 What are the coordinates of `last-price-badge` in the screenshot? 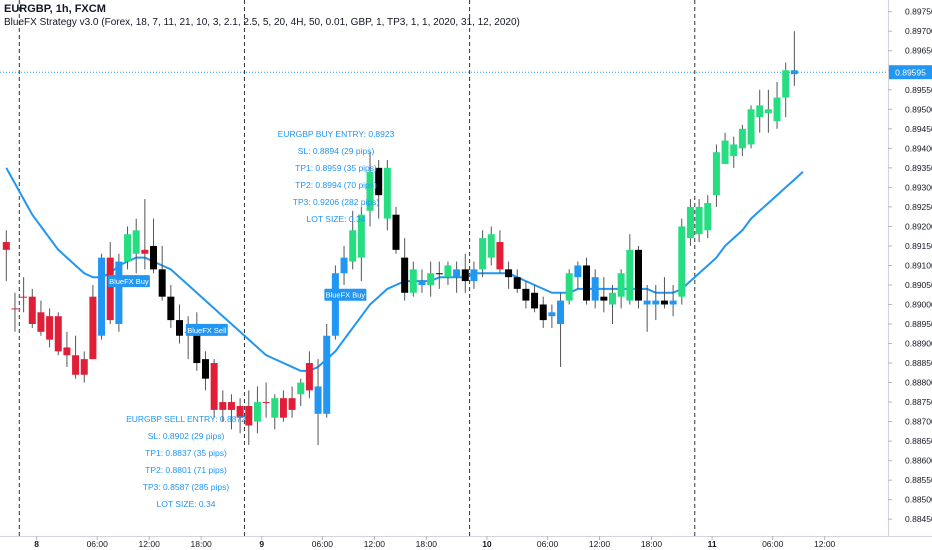 It's located at (910, 72).